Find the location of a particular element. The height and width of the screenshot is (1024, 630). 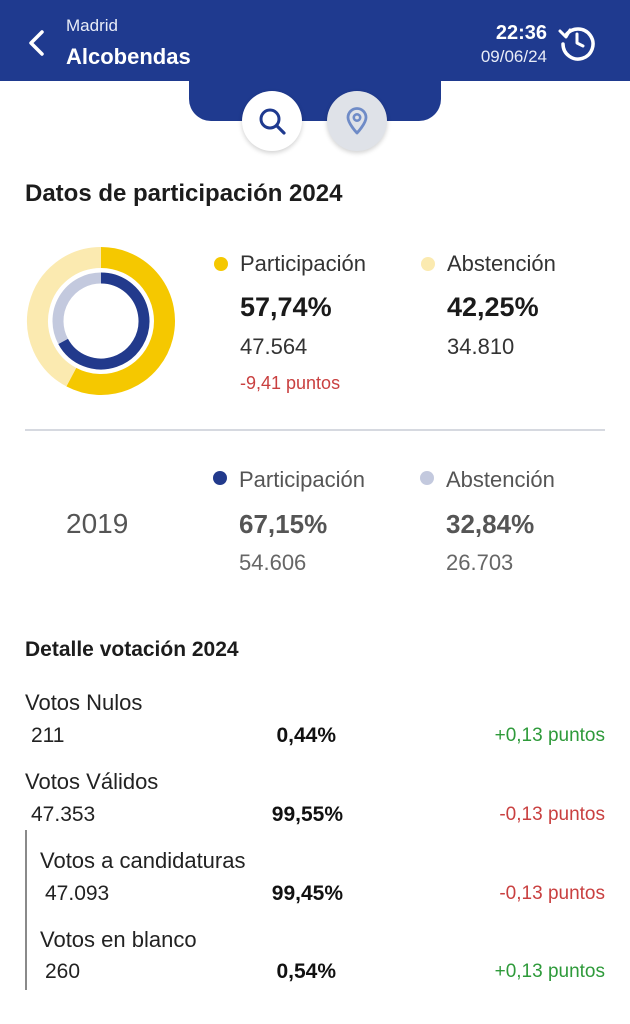

abstention-2019-dot is located at coordinates (427, 478).